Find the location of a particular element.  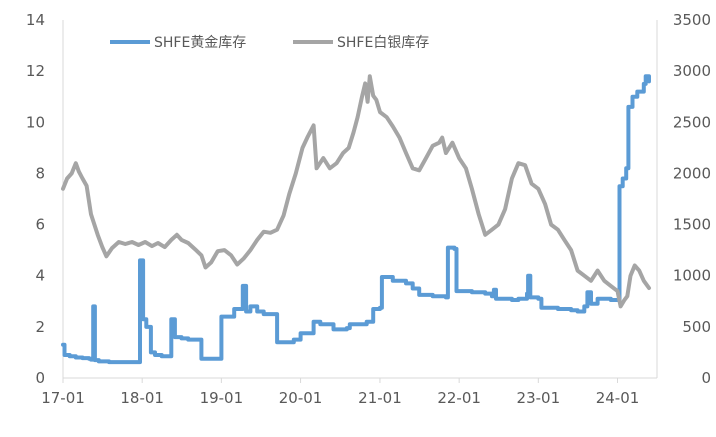

x-tick-label: 23-01 is located at coordinates (539, 398).